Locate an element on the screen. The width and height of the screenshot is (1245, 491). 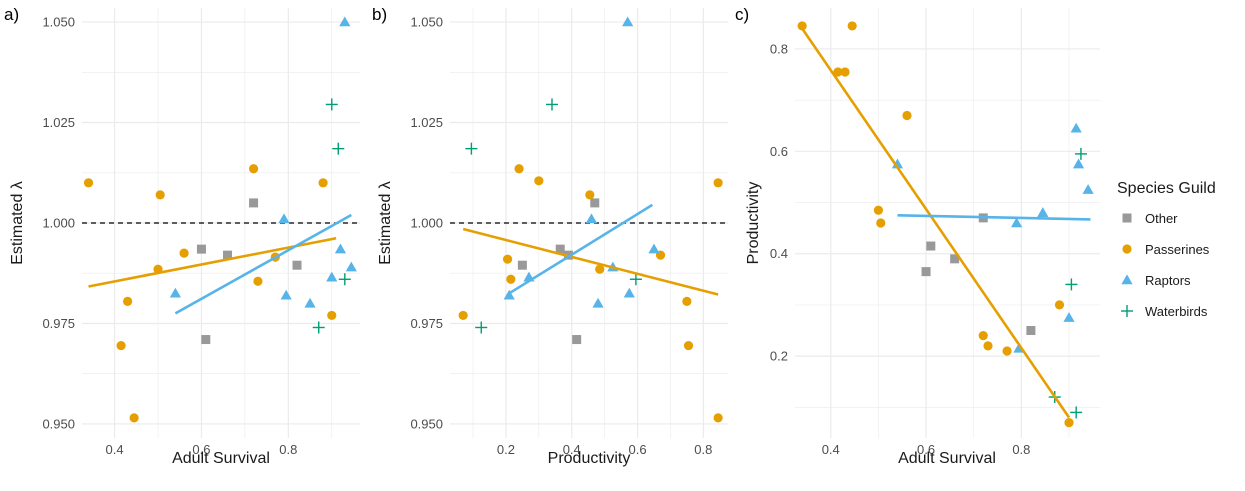
x-axis-title: Adult Survival is located at coordinates (221, 458).